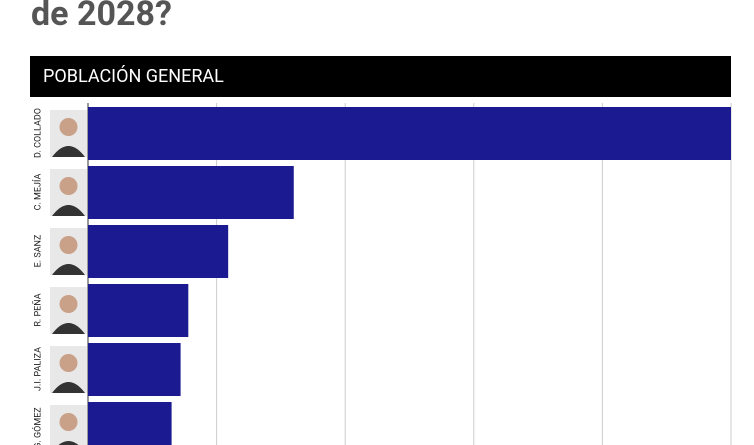  Describe the element at coordinates (38, 133) in the screenshot. I see `y-tick-label: D. COLLADO` at that location.